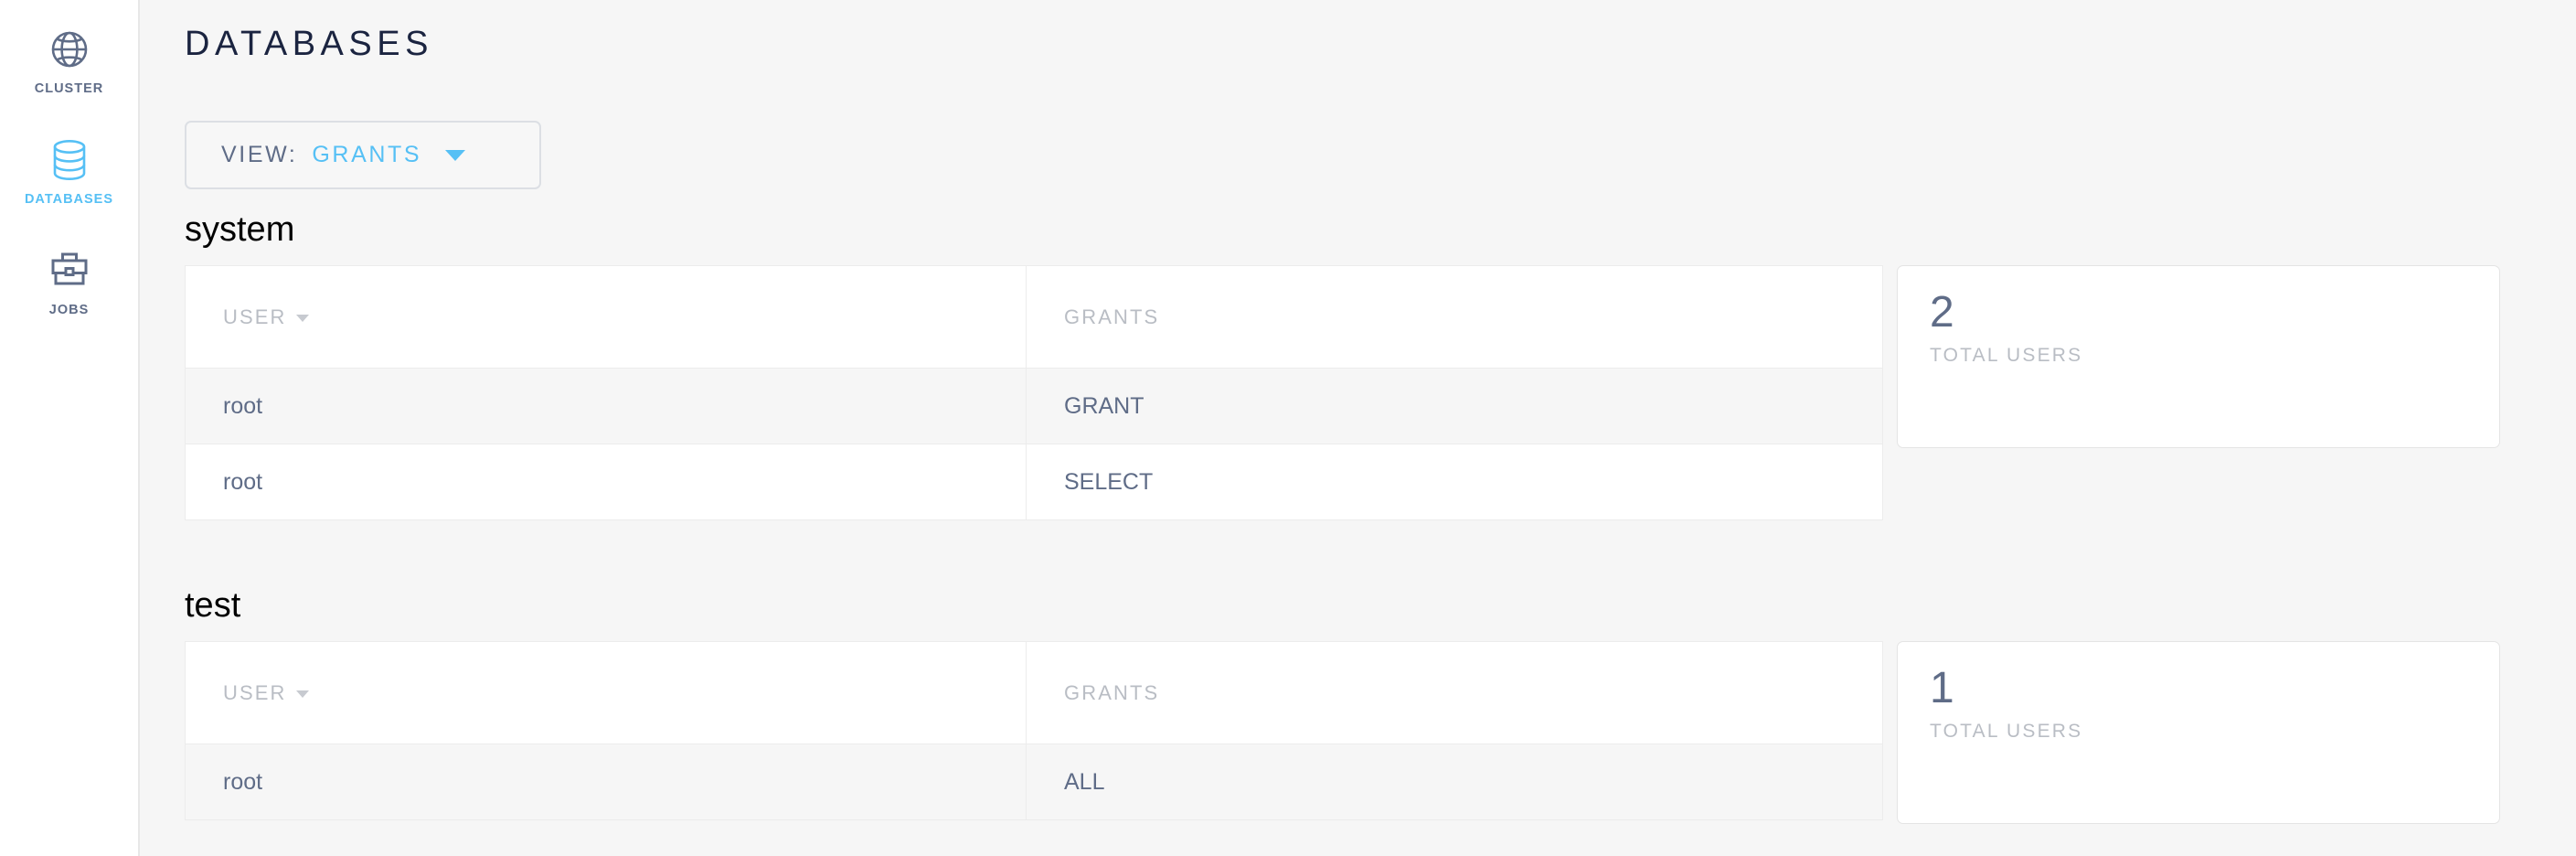  I want to click on sidebar: CLUSTER DATABASES, so click(70, 428).